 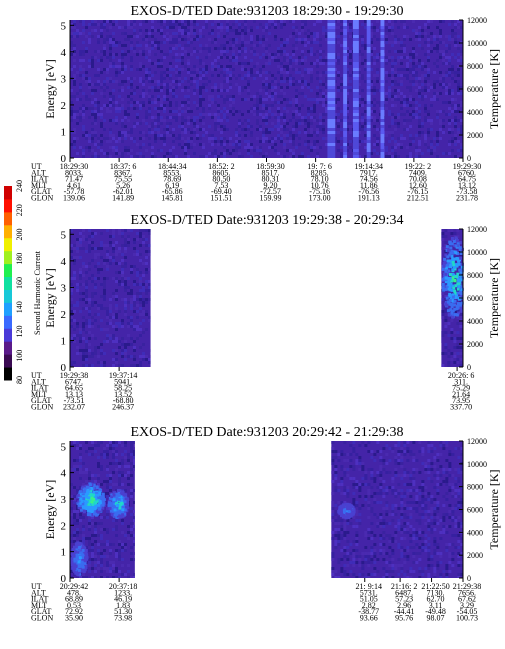 I want to click on orbit-value: 19:29:38, so click(x=74, y=375).